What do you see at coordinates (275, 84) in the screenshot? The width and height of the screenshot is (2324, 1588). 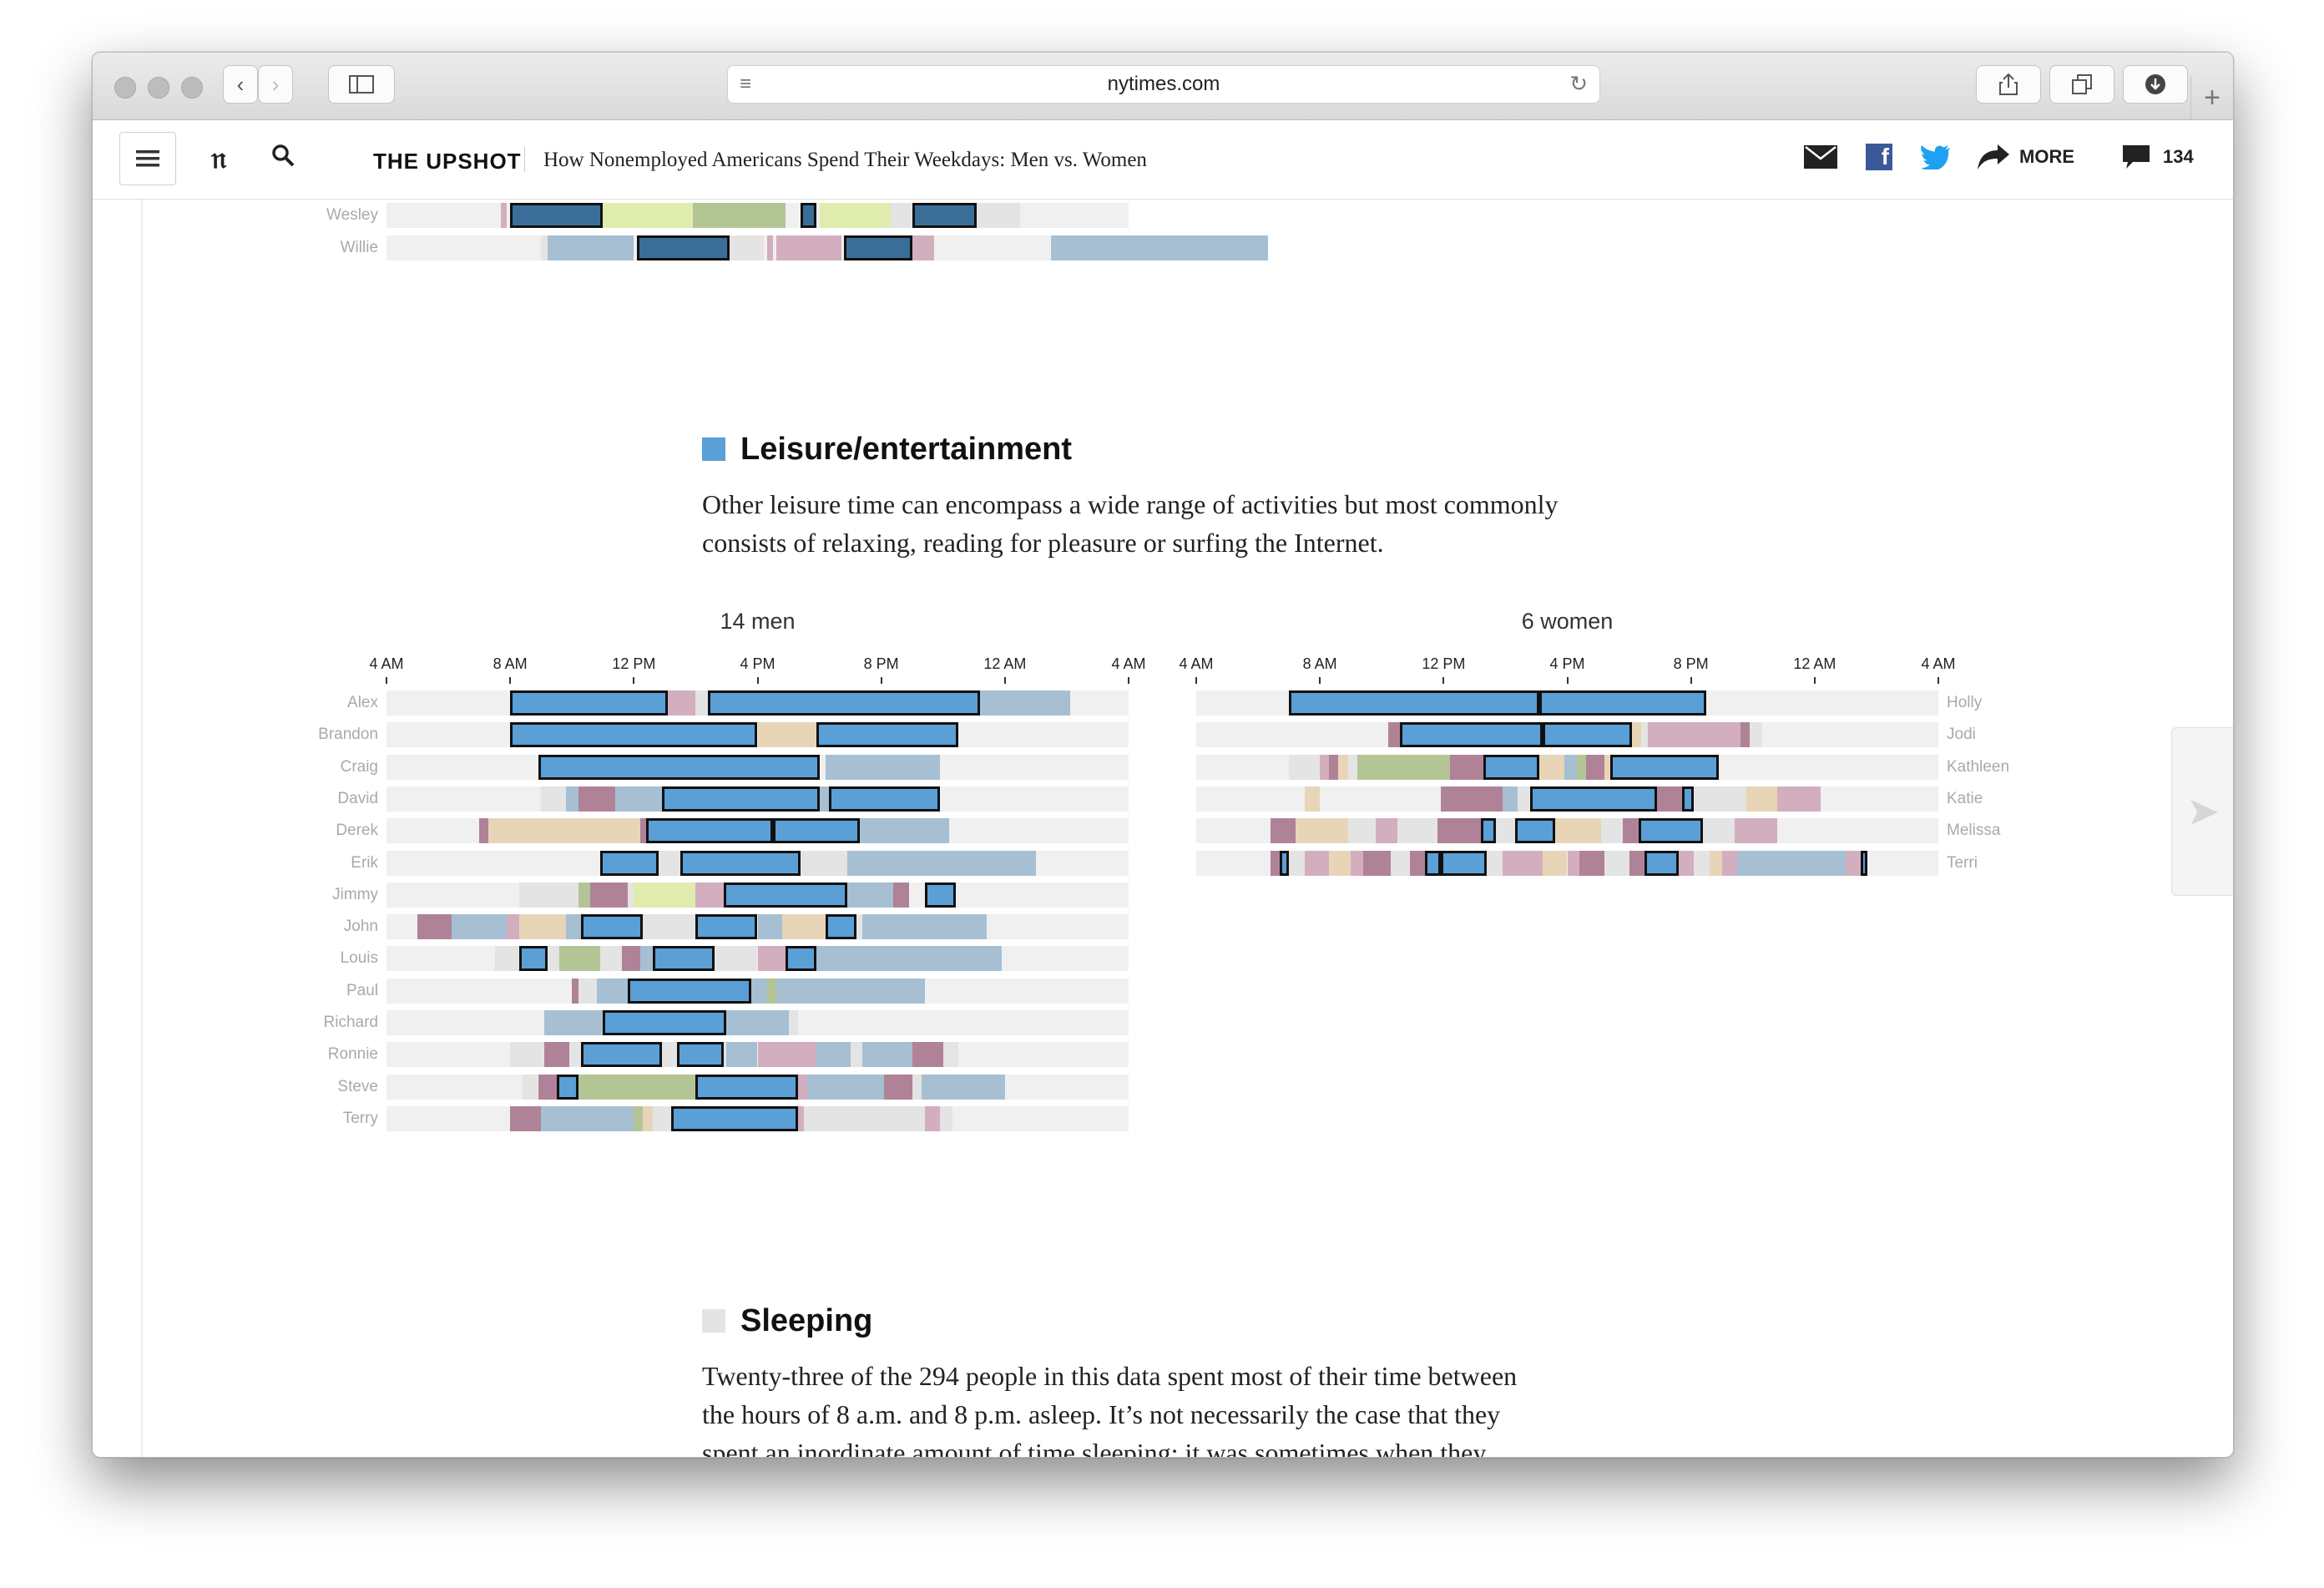 I see `forward-button: ›` at bounding box center [275, 84].